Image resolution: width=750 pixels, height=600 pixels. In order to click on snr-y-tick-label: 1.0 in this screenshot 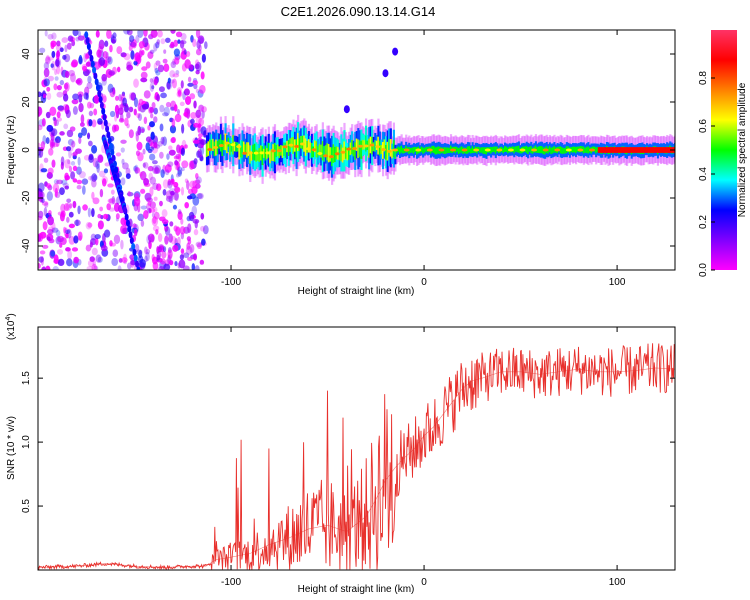, I will do `click(26, 442)`.